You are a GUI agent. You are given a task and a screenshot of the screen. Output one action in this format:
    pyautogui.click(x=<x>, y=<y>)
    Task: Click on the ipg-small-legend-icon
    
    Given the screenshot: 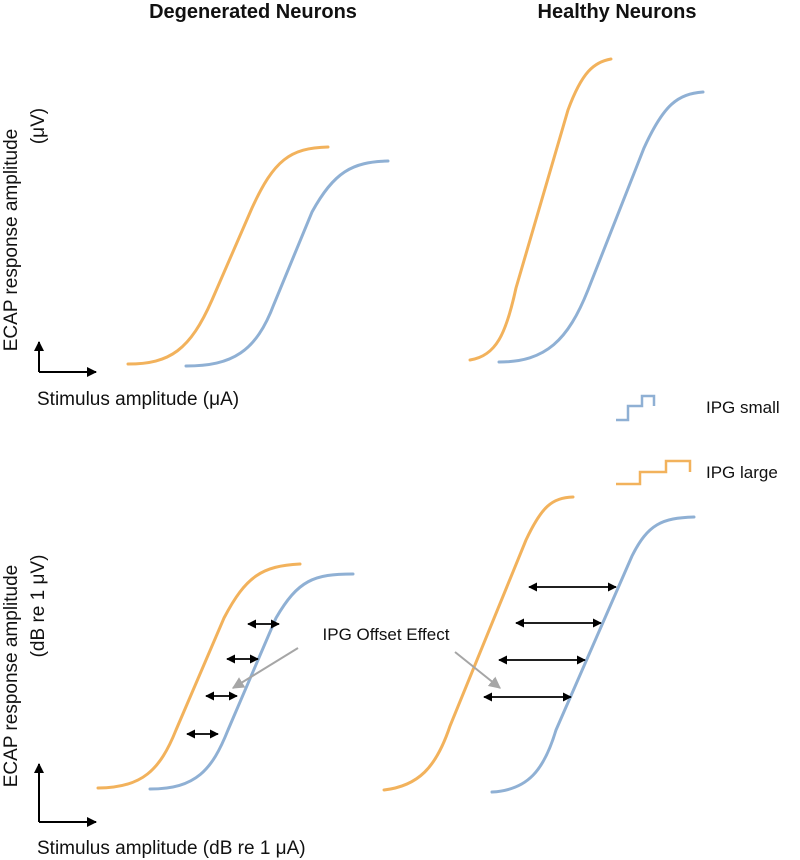 What is the action you would take?
    pyautogui.click(x=636, y=408)
    